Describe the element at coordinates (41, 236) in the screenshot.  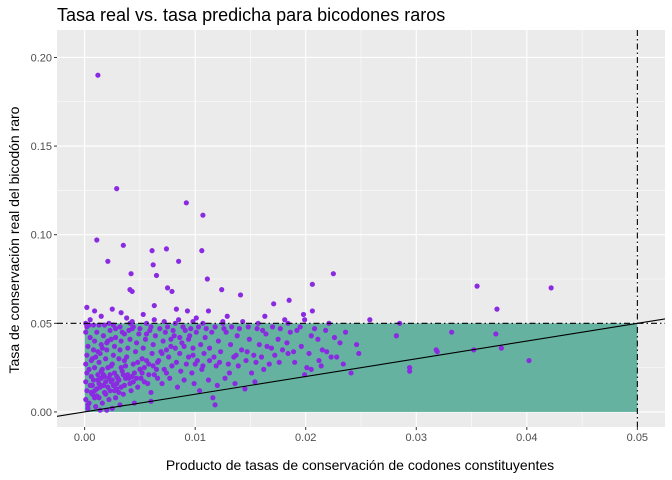
I see `y-tick-label: 0.10` at that location.